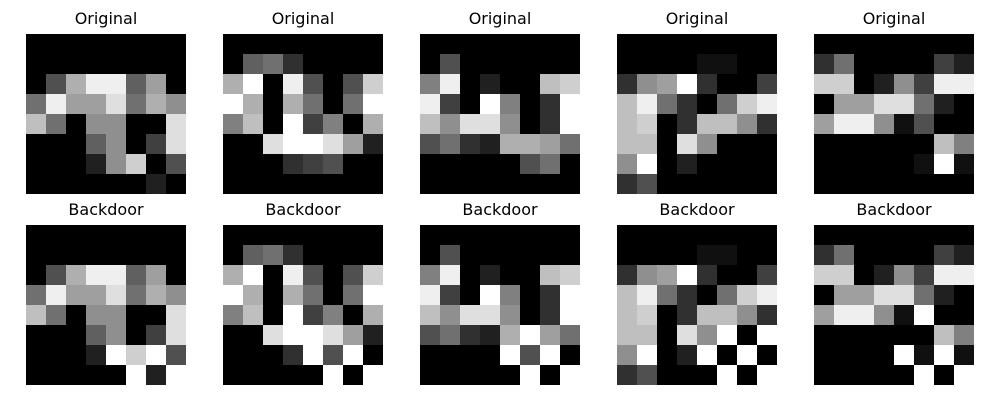 Image resolution: width=1000 pixels, height=400 pixels. Describe the element at coordinates (106, 114) in the screenshot. I see `pixel-grid` at that location.